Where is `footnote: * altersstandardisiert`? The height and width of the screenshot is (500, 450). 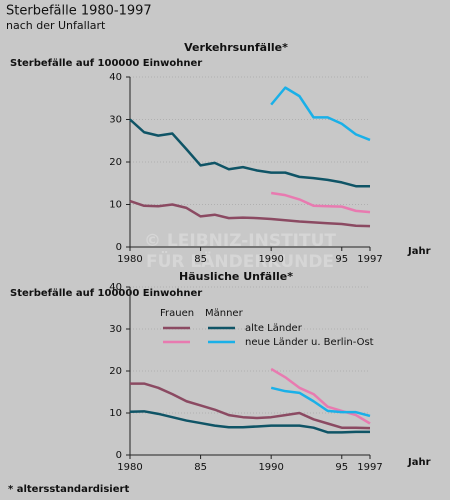 footnote: * altersstandardisiert is located at coordinates (68, 489).